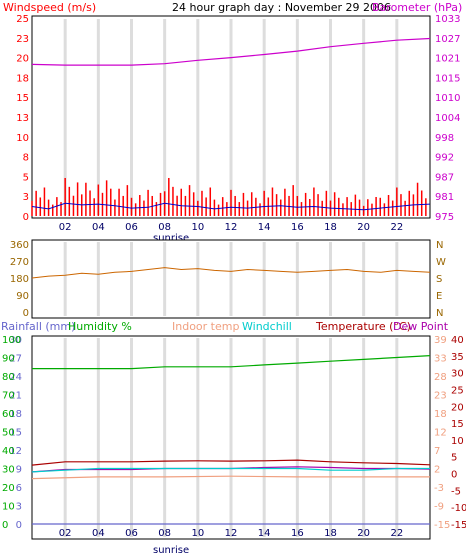 This screenshot has height=556, width=466. What do you see at coordinates (442, 525) in the screenshot?
I see `temperature-inner-tick-label: -15` at bounding box center [442, 525].